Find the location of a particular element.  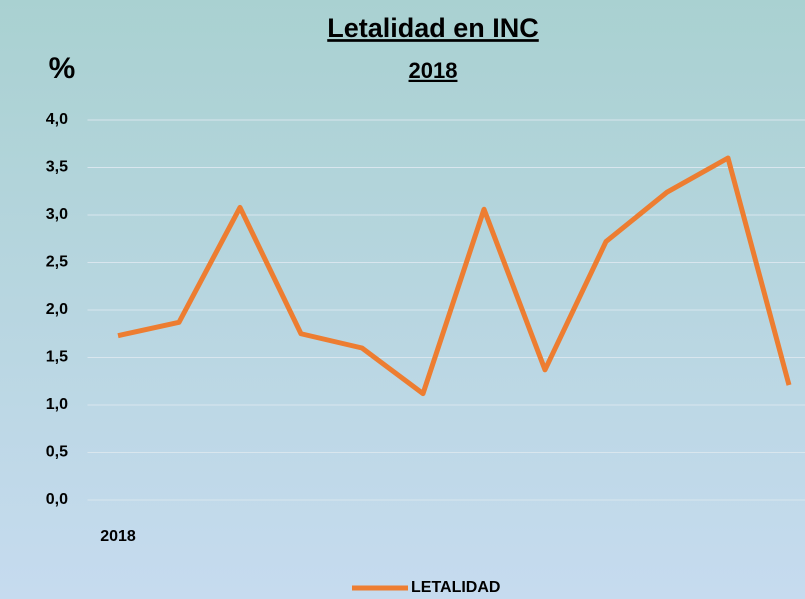

y-tick-label: 1,0 is located at coordinates (57, 404).